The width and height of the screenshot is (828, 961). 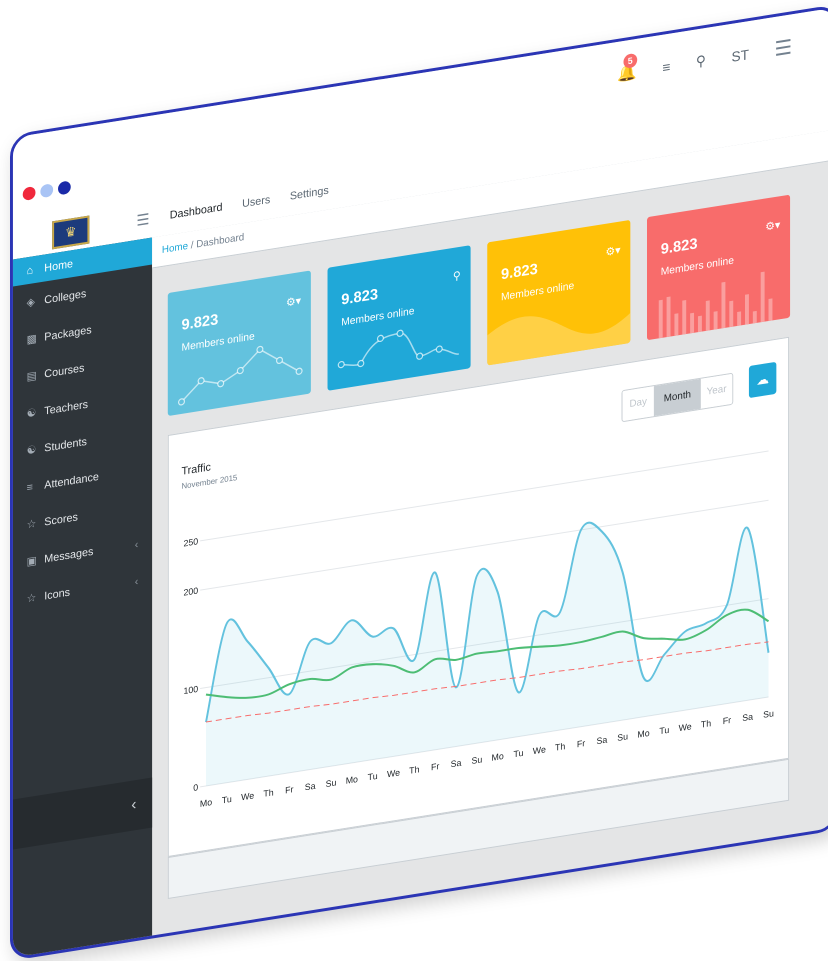 I want to click on sidebar-item-label: Courses, so click(x=64, y=371).